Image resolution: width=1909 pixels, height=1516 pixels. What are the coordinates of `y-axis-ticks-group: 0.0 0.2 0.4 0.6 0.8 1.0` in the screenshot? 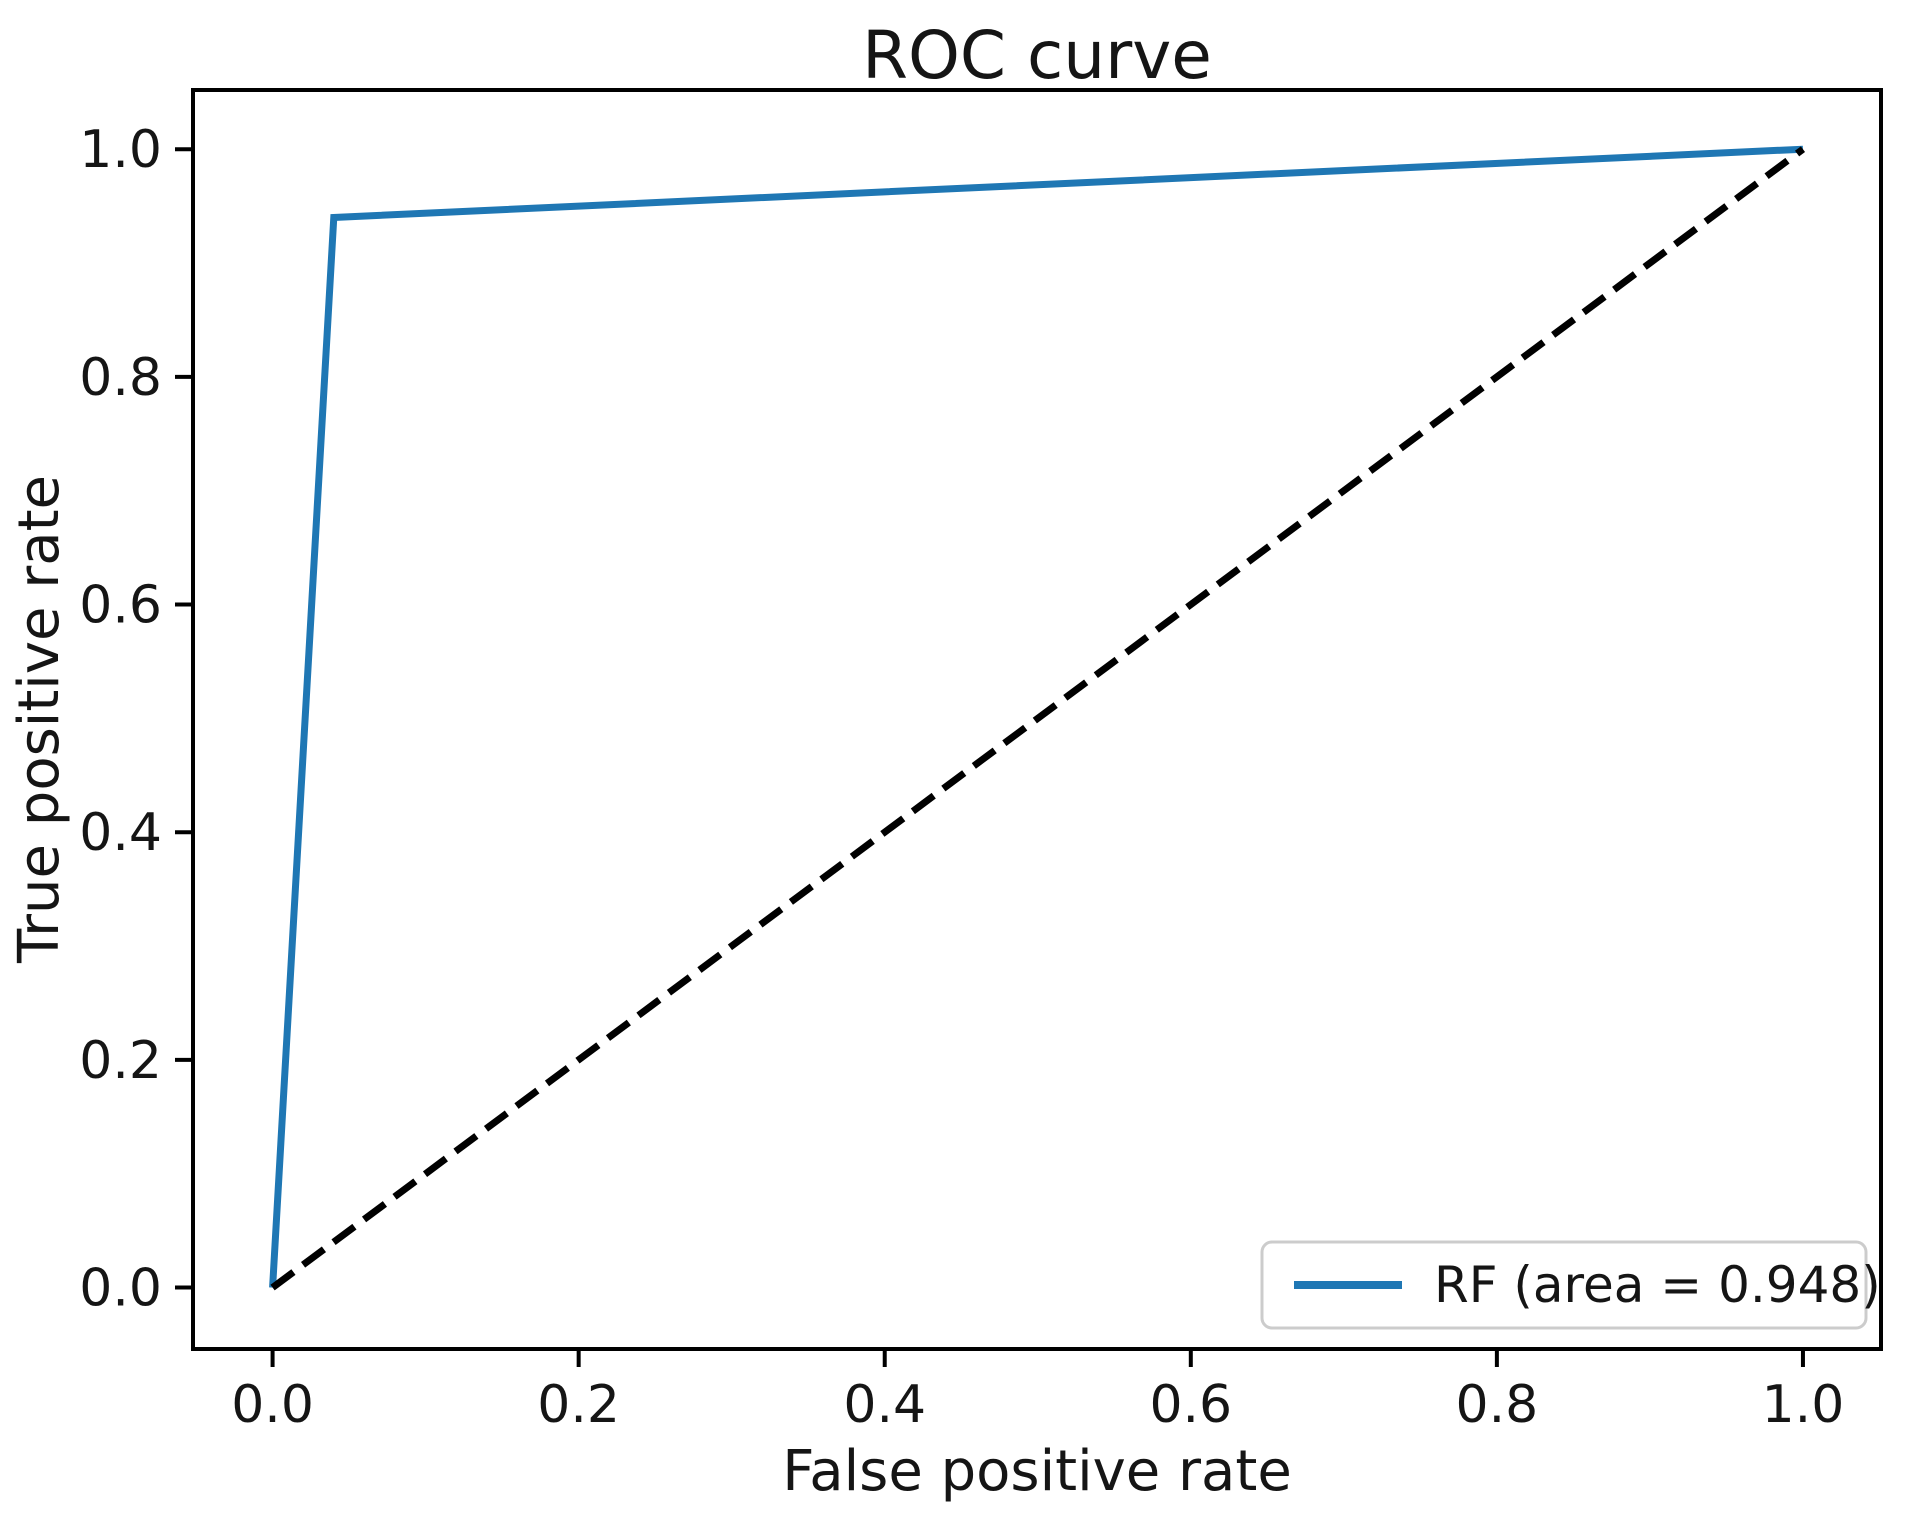 It's located at (136, 719).